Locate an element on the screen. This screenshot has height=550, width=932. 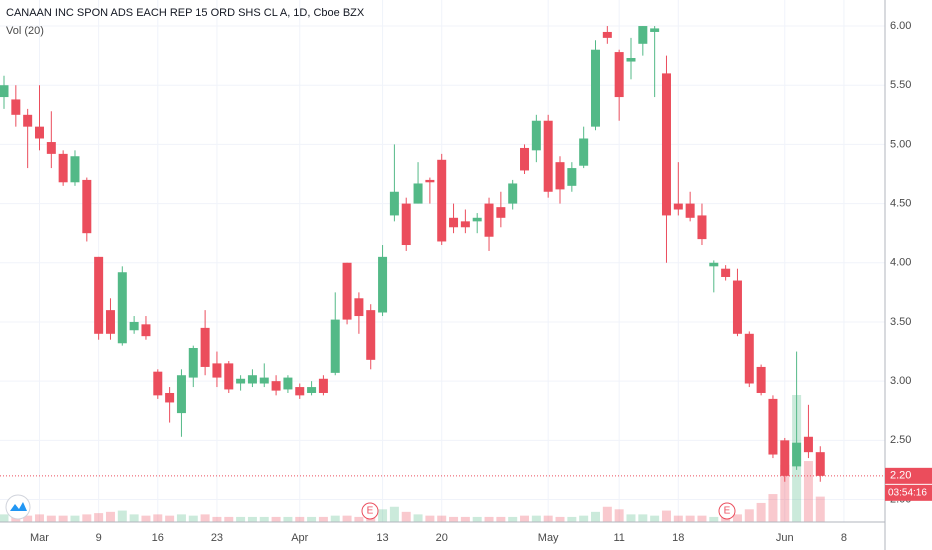
logo is located at coordinates (18, 507).